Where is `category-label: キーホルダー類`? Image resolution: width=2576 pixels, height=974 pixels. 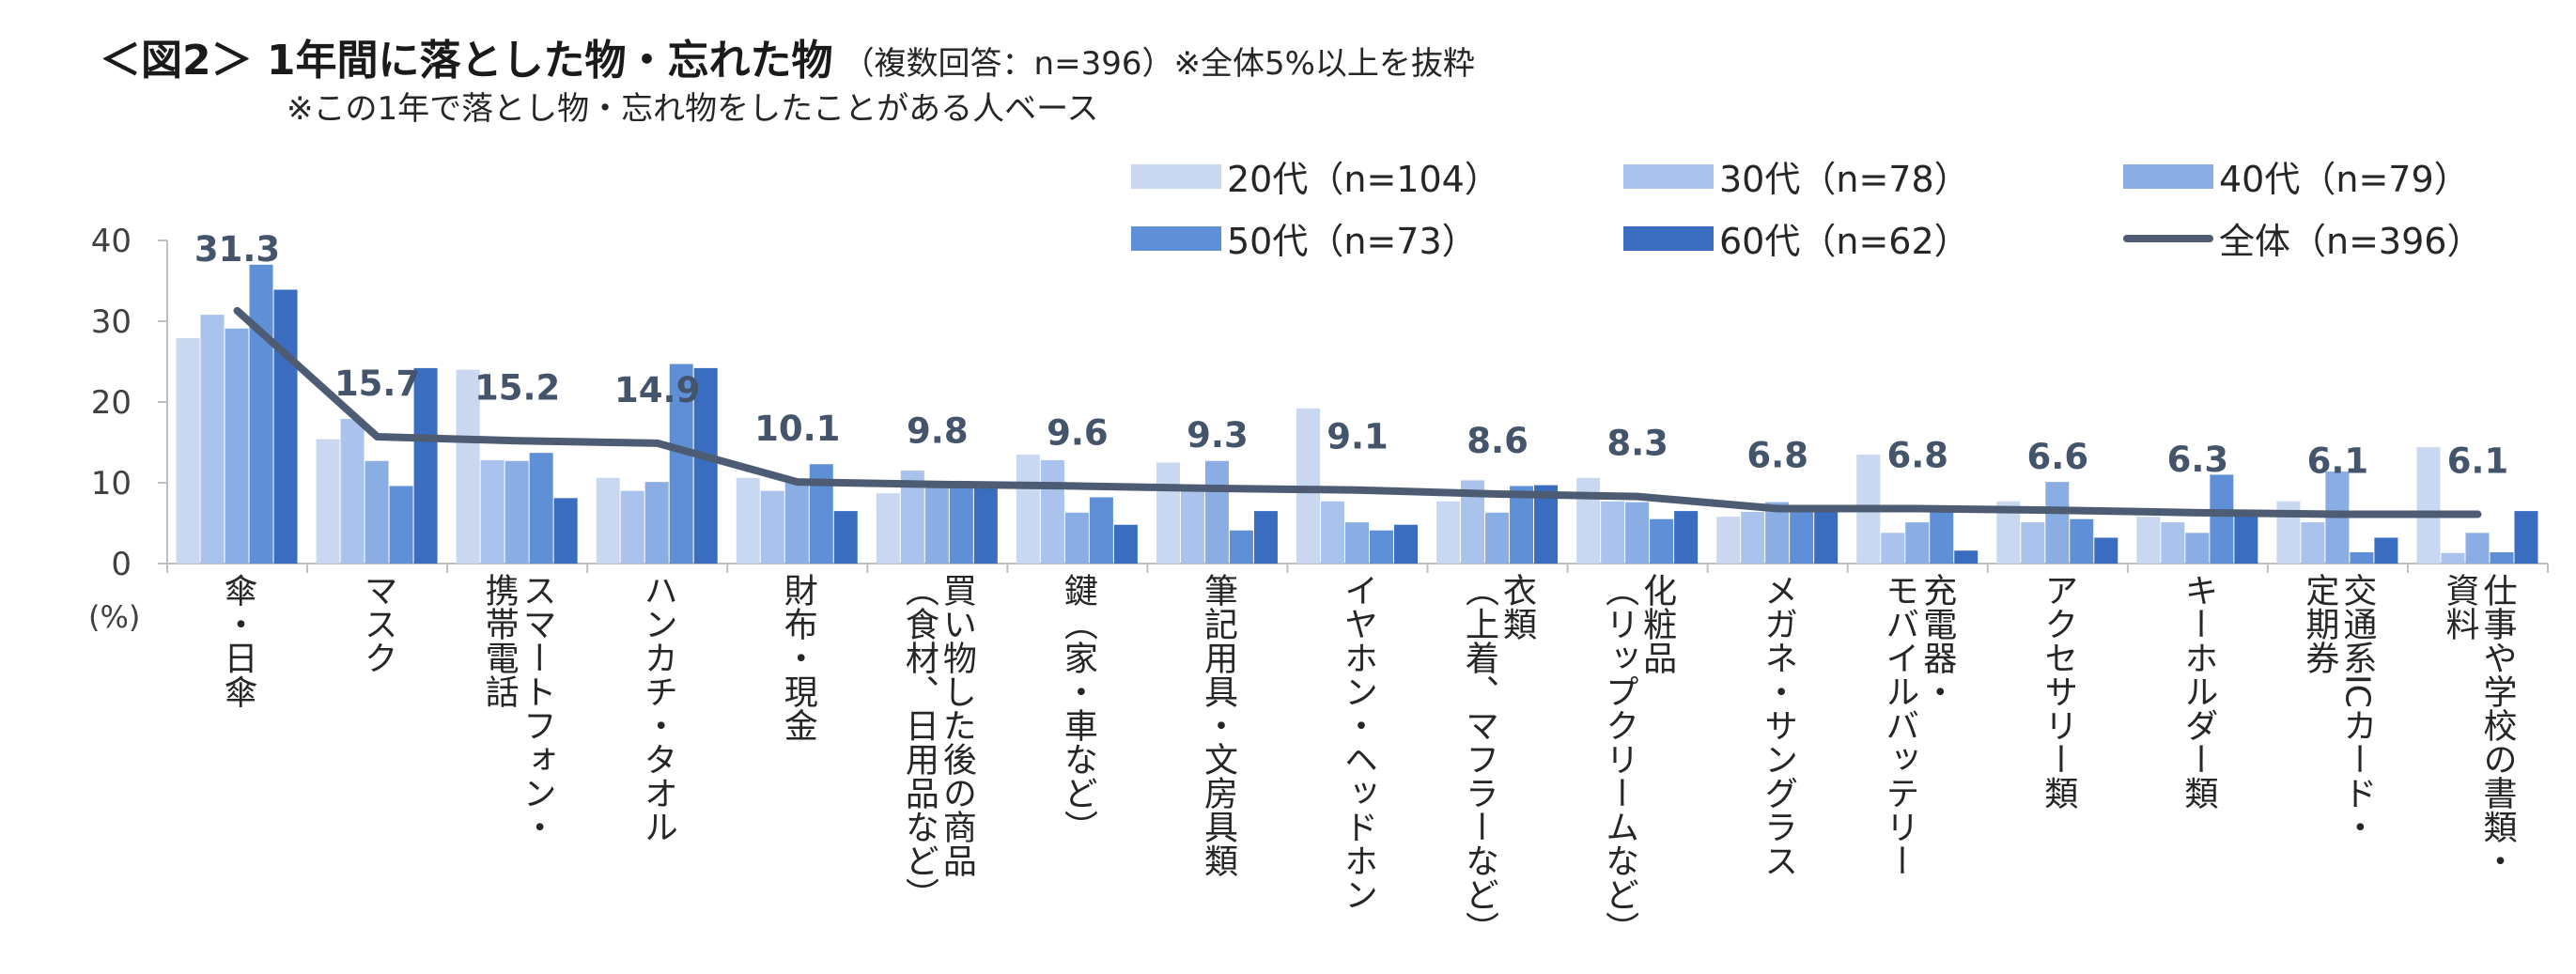 category-label: キーホルダー類 is located at coordinates (2198, 691).